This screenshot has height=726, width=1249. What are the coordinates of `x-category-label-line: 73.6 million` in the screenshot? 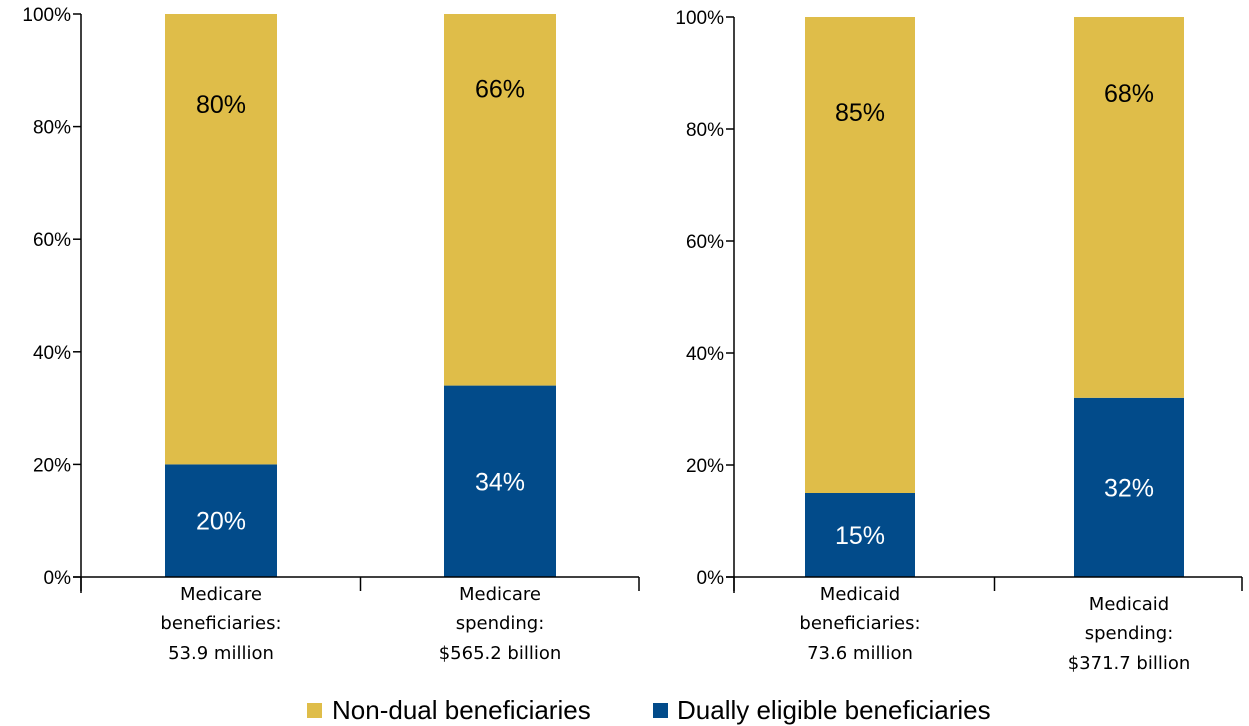 It's located at (860, 653).